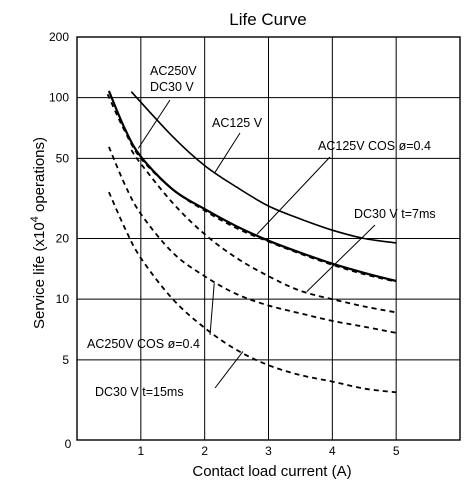 The image size is (473, 485). I want to click on x-tick-label: 2, so click(204, 451).